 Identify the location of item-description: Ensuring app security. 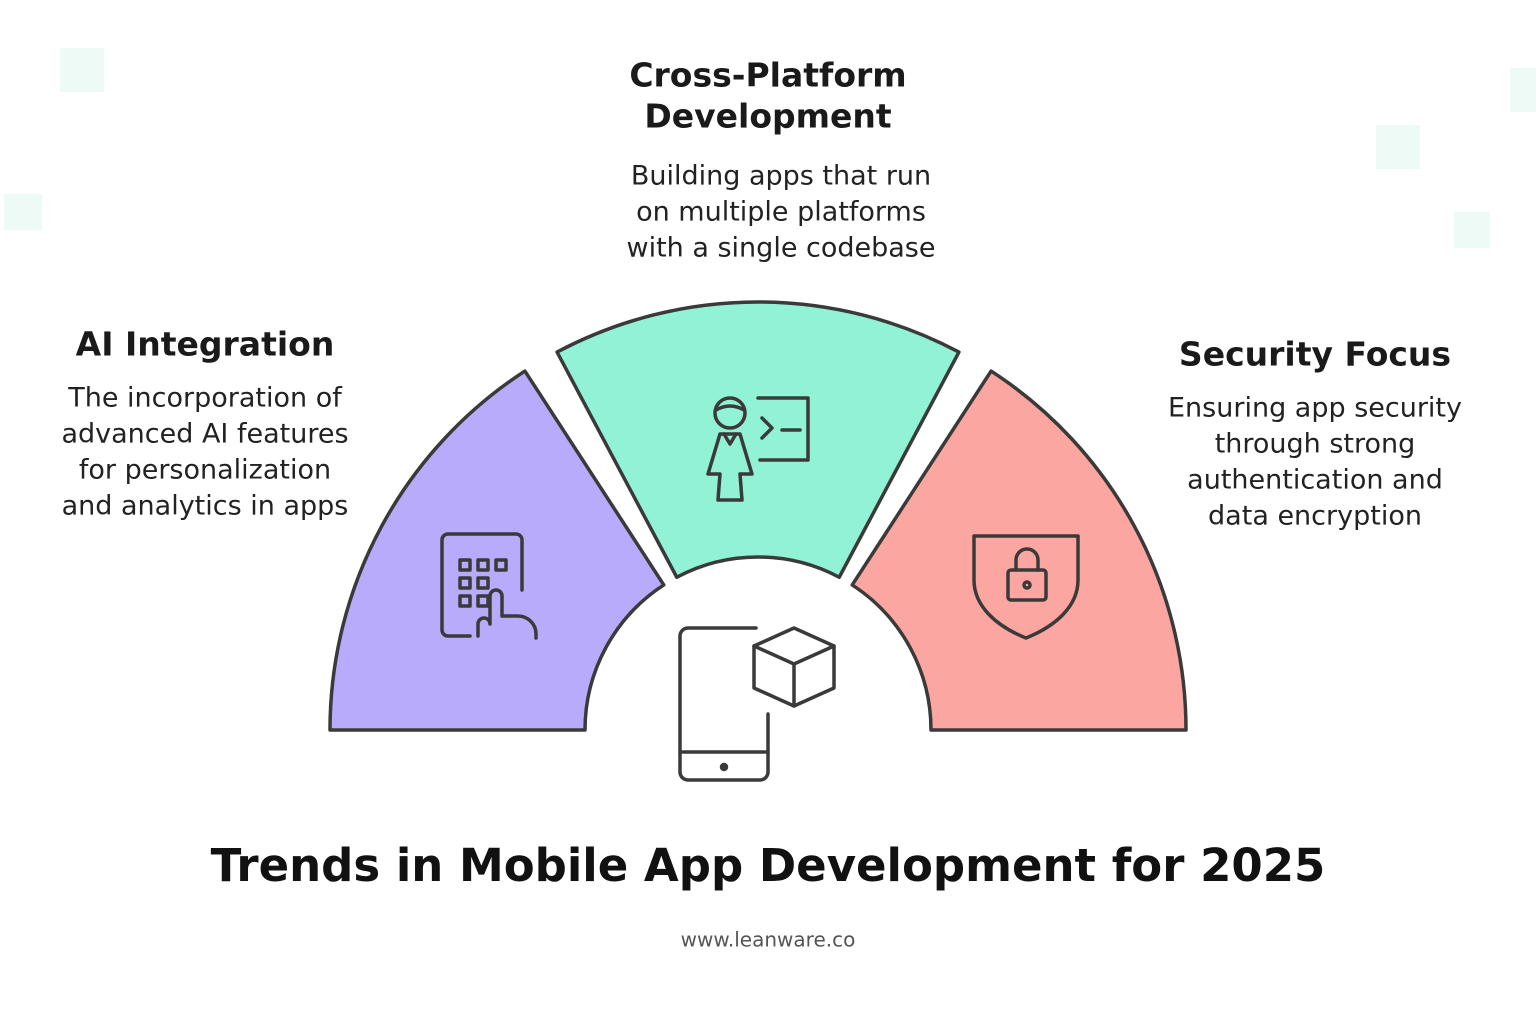
(1315, 408).